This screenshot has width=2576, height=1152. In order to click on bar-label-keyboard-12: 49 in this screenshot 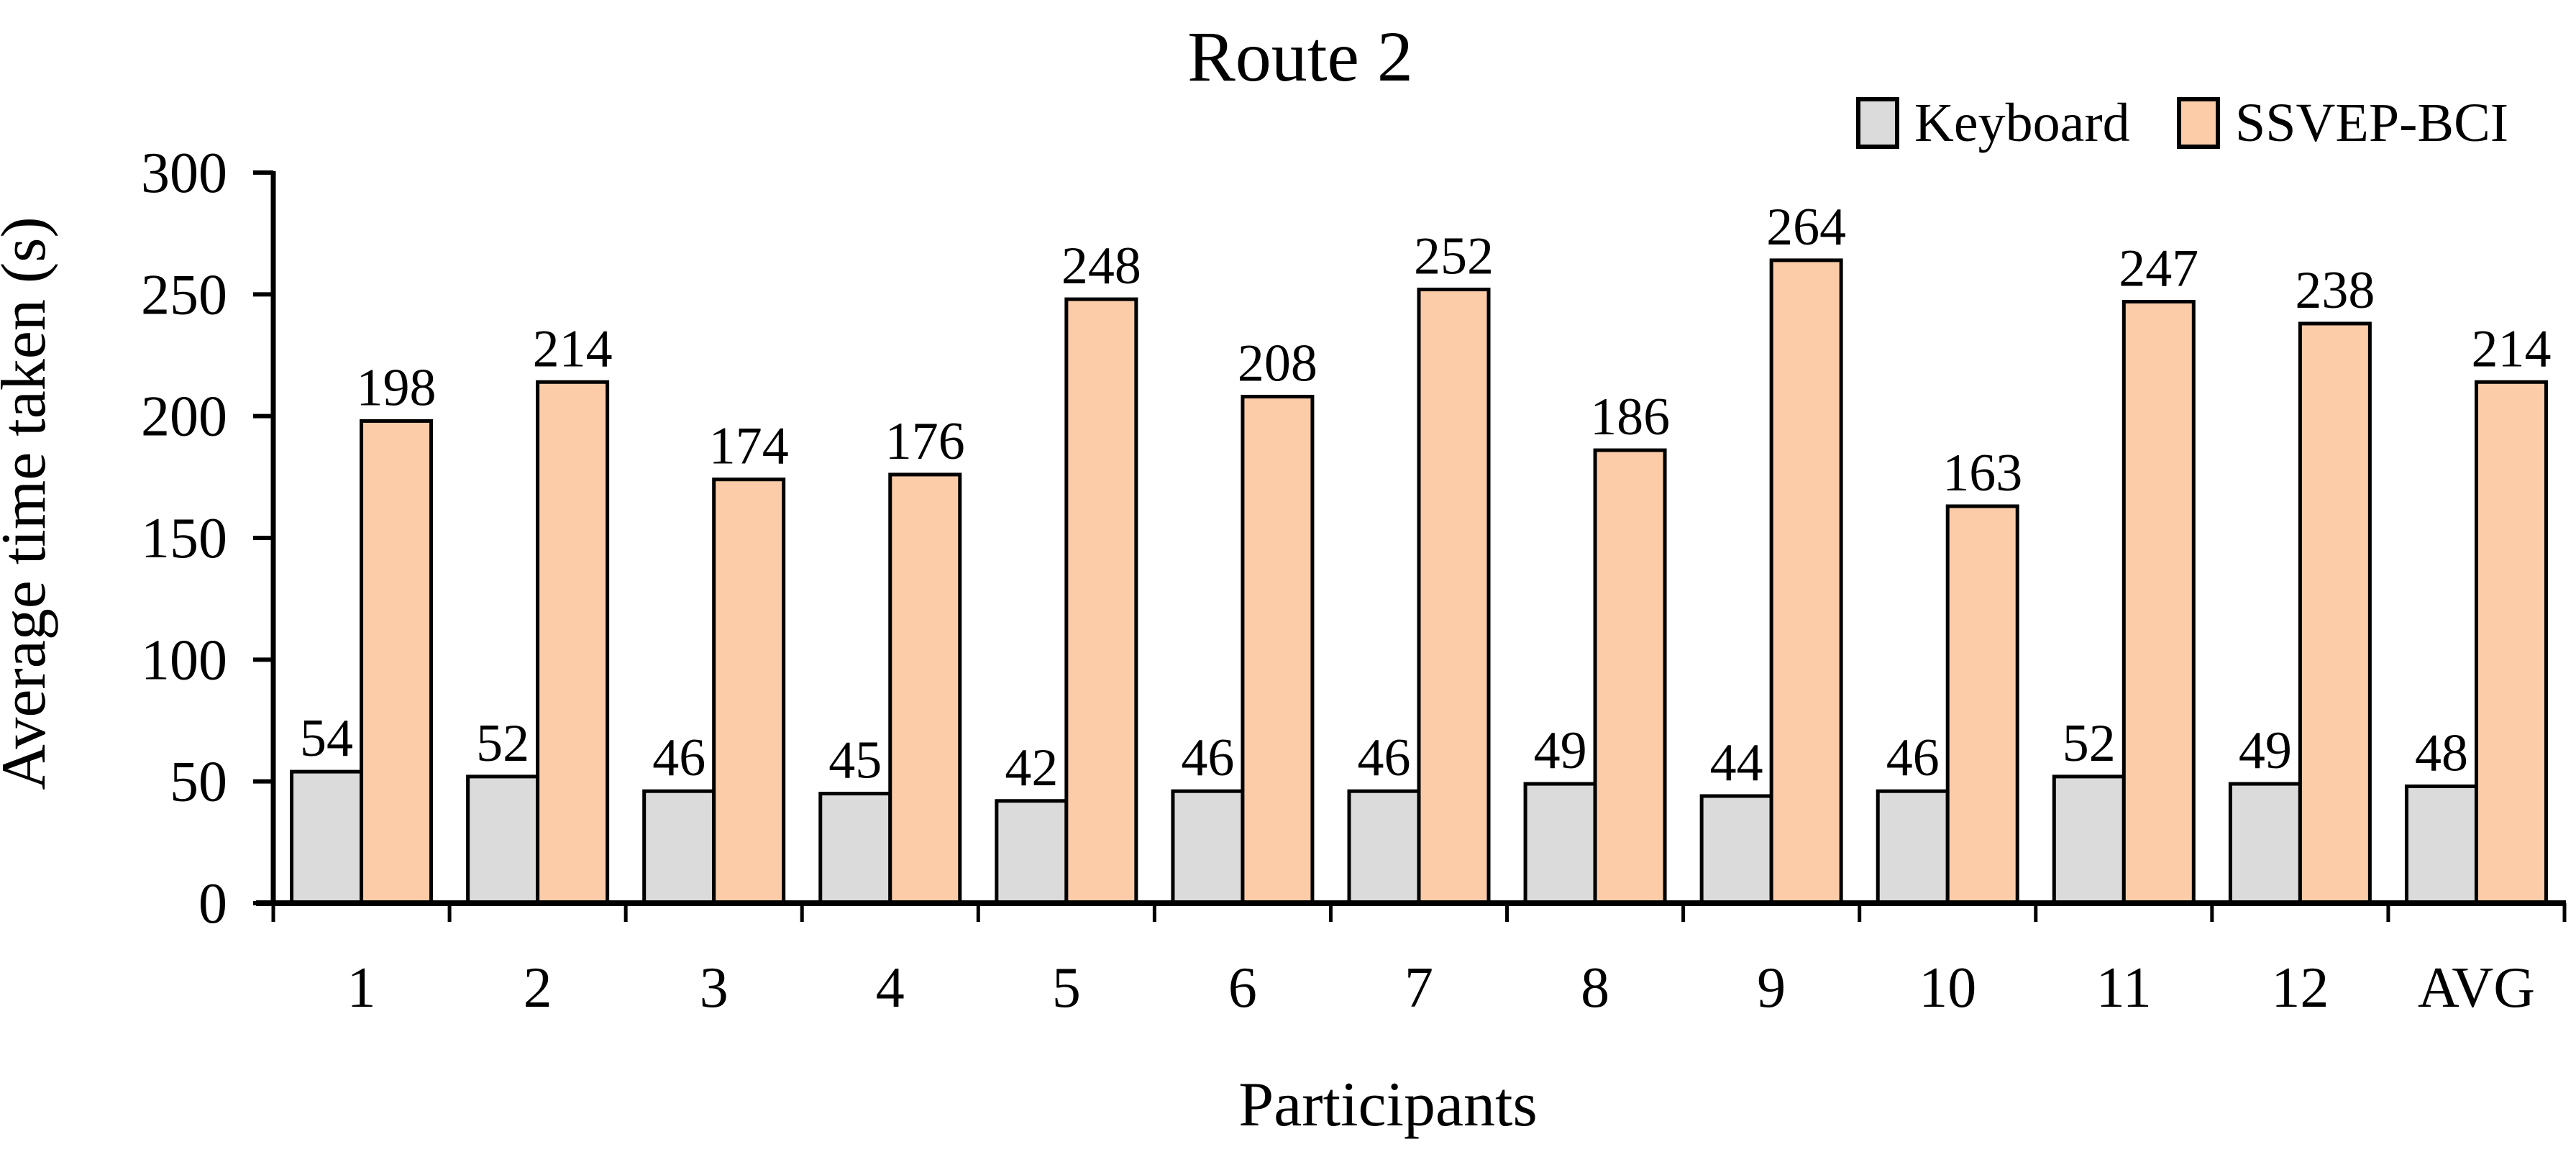, I will do `click(2265, 750)`.